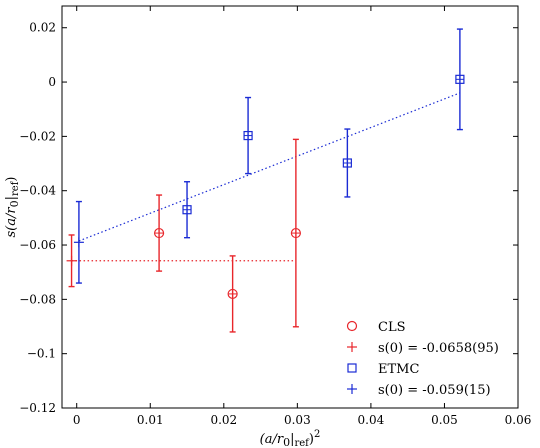  I want to click on legend-etmc-label: ETMC, so click(398, 369).